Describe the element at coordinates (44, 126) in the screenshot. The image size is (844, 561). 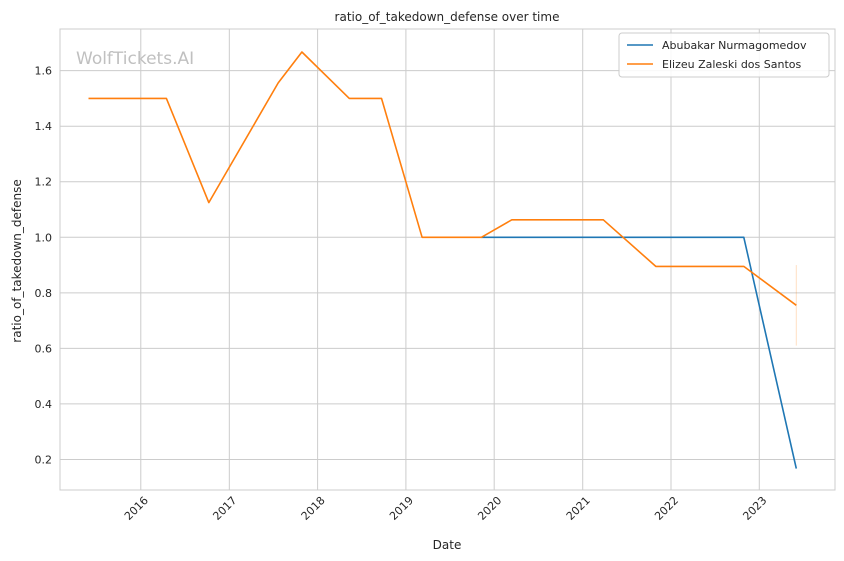
I see `y-tick-label: 1.4` at that location.